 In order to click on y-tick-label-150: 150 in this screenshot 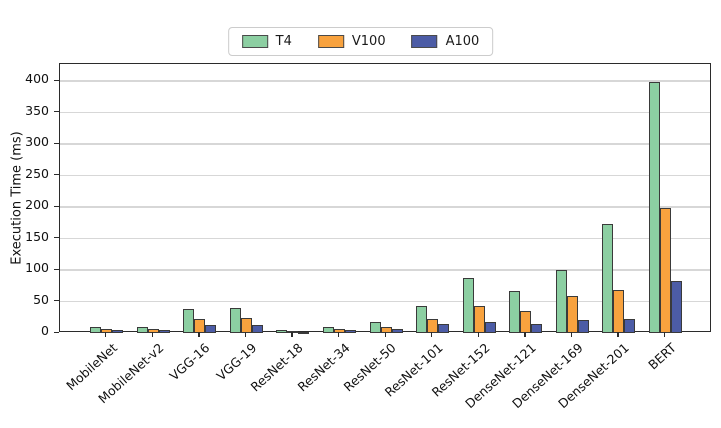, I will do `click(37, 236)`.